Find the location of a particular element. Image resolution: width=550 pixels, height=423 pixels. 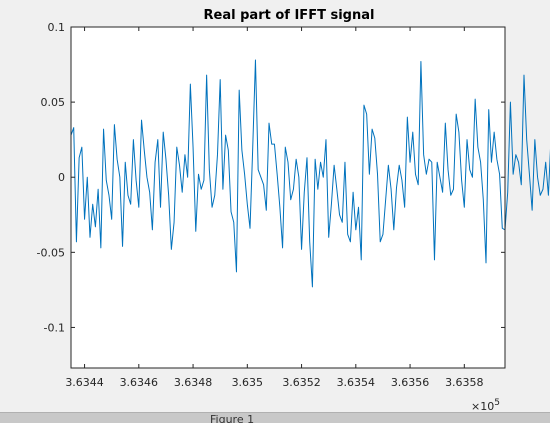

x-tick-label: 3.6344 is located at coordinates (84, 382).